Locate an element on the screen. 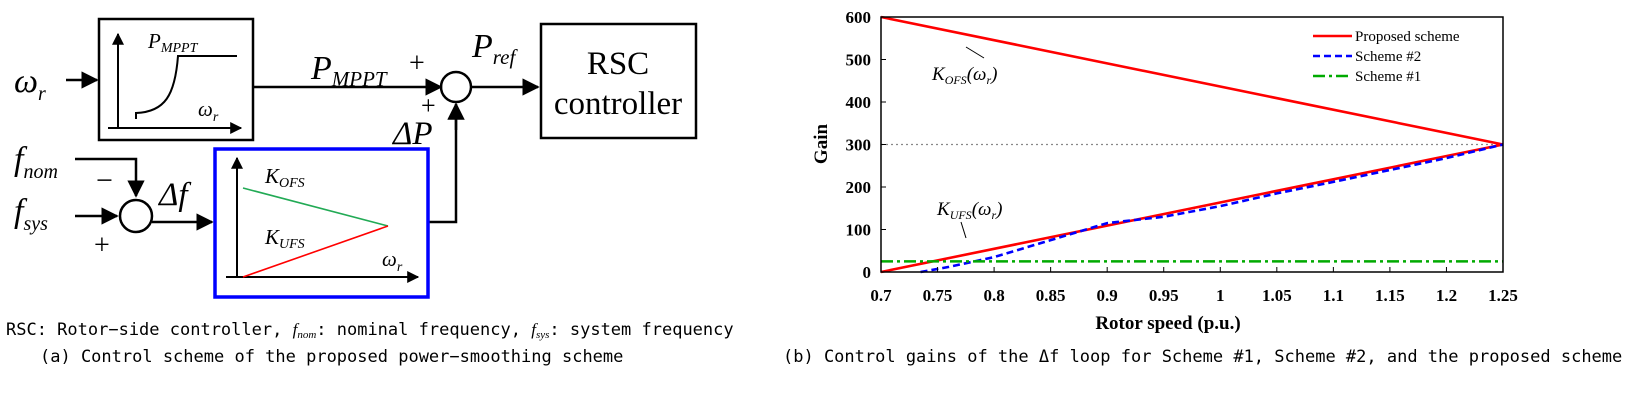  x-tick-label: 0.95 is located at coordinates (1164, 295).